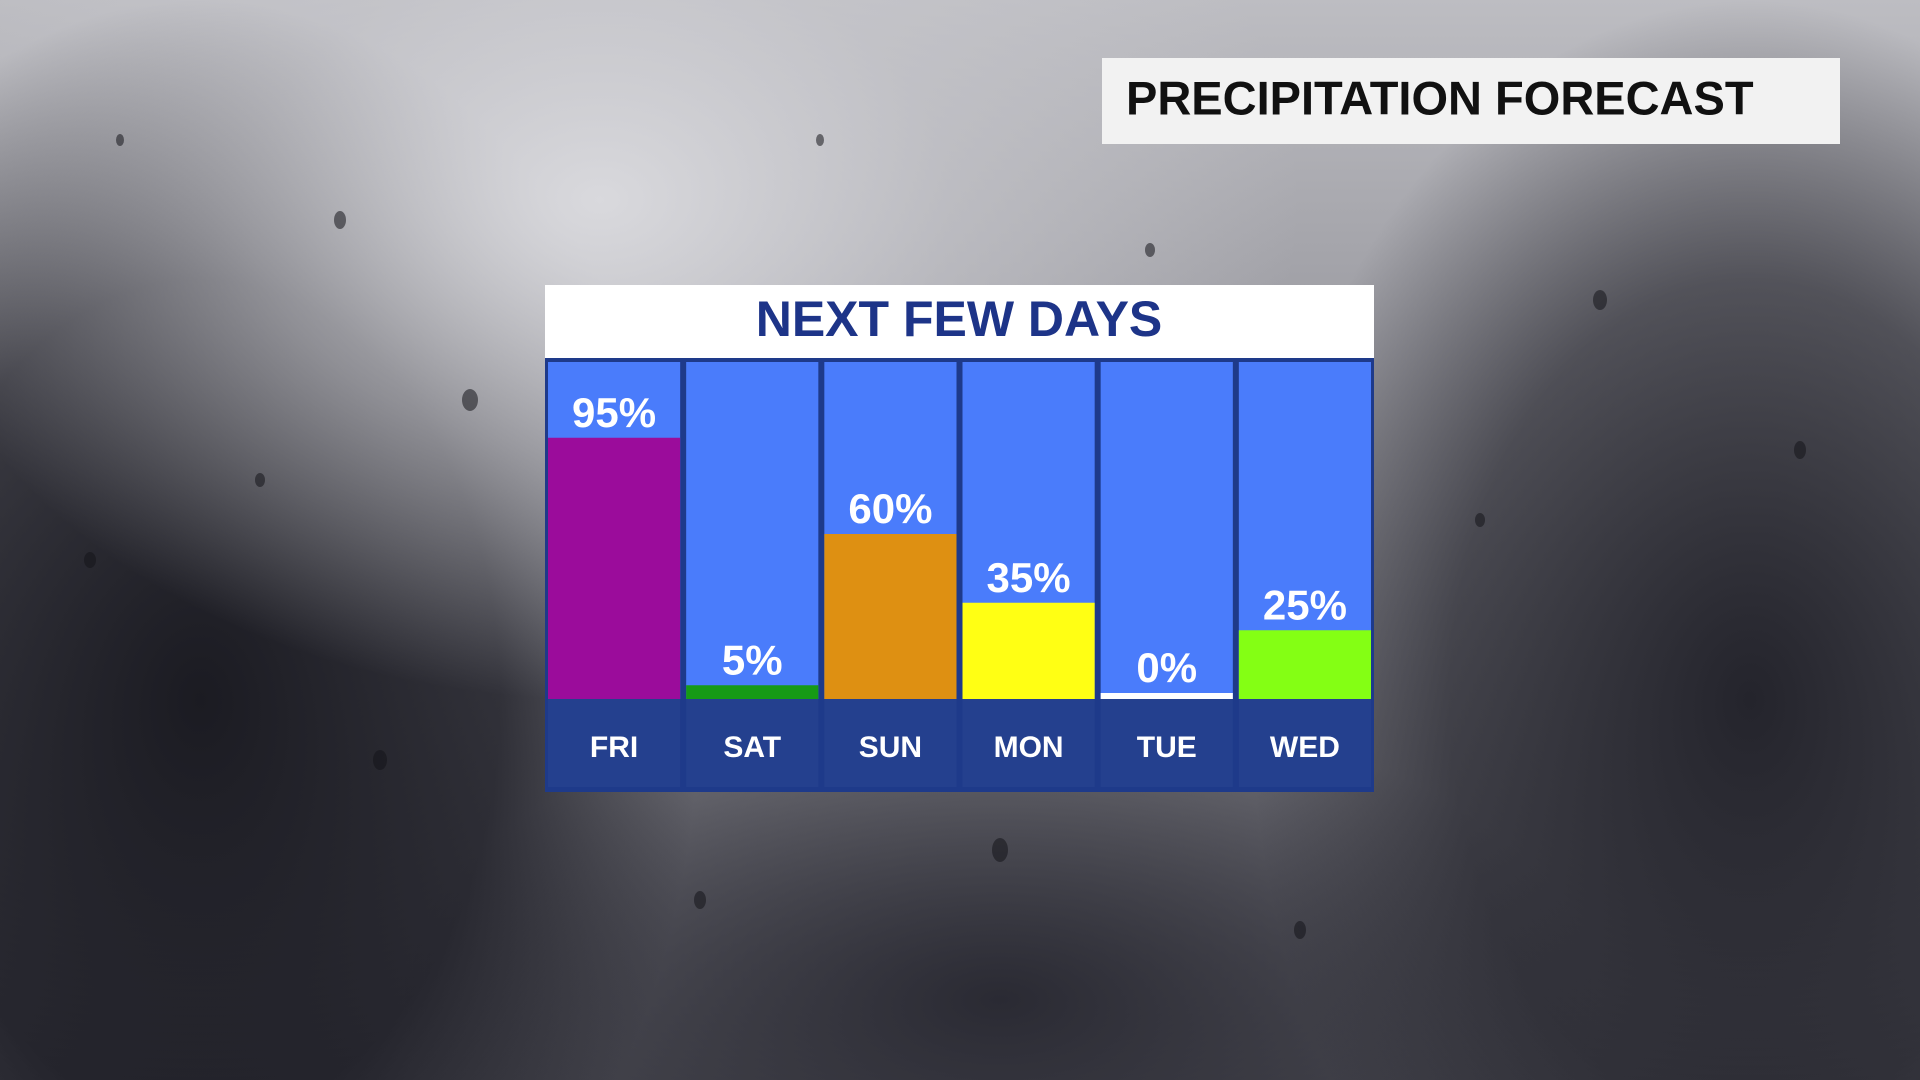 The image size is (1920, 1080). I want to click on x-tick-label: TUE, so click(1167, 747).